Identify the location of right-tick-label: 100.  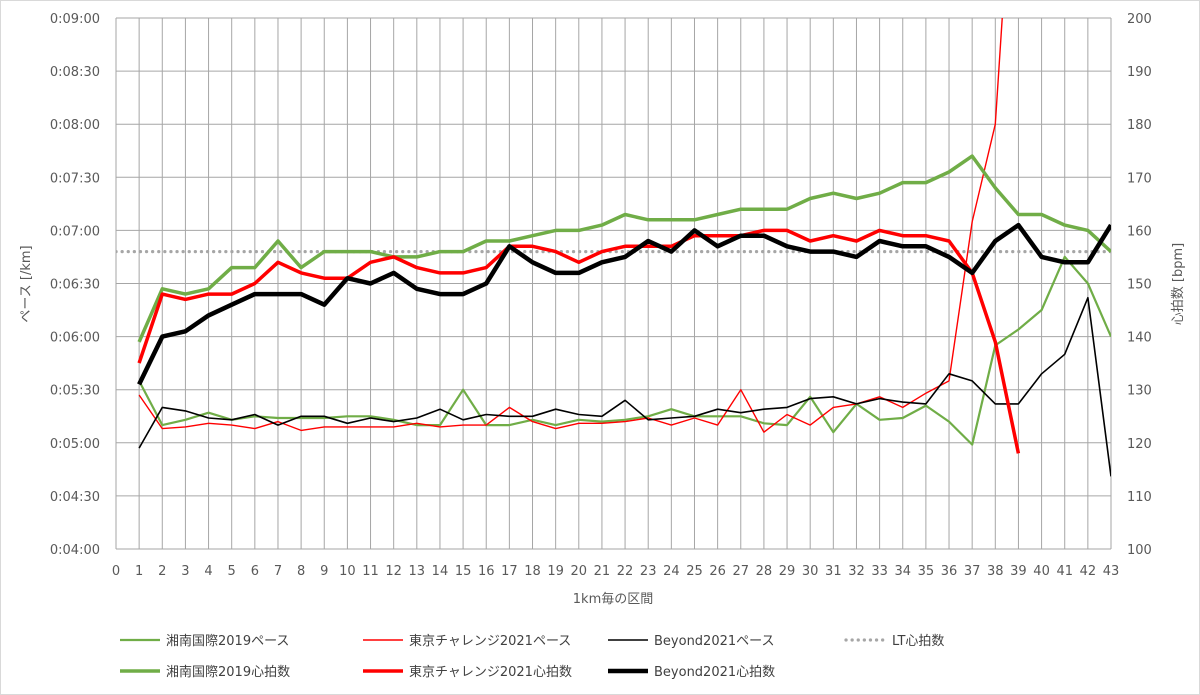
(1139, 550).